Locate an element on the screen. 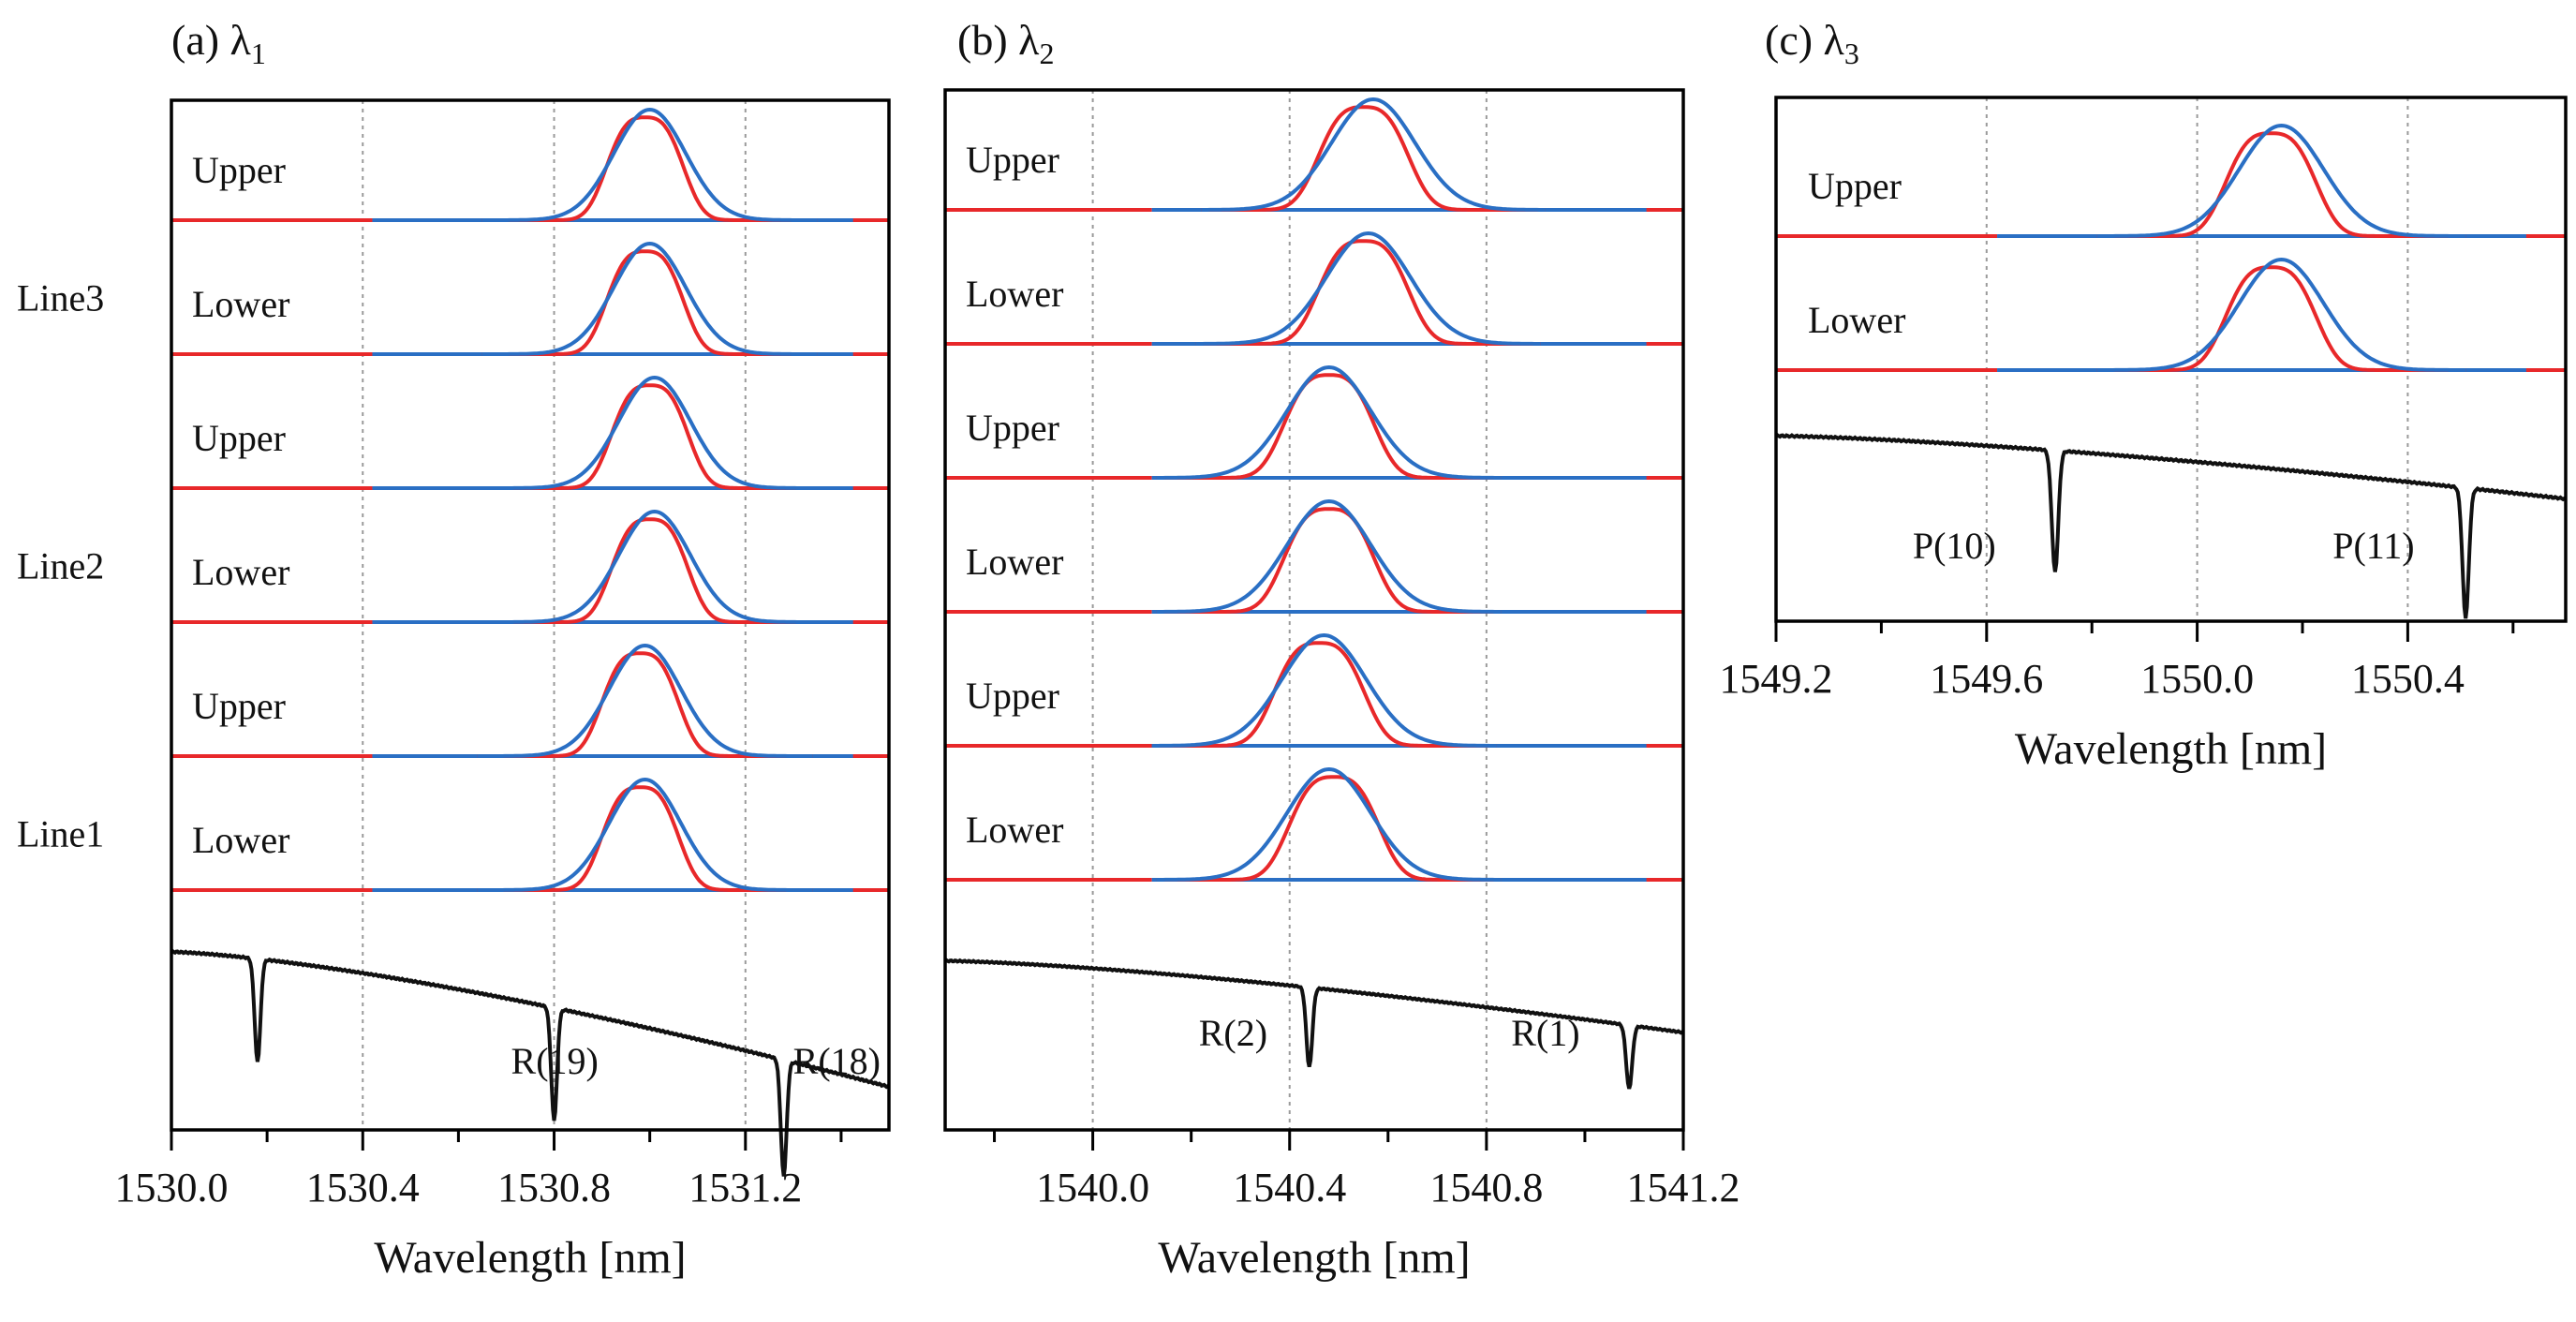 This screenshot has height=1322, width=2576. tick-label: 1531.2 is located at coordinates (745, 1188).